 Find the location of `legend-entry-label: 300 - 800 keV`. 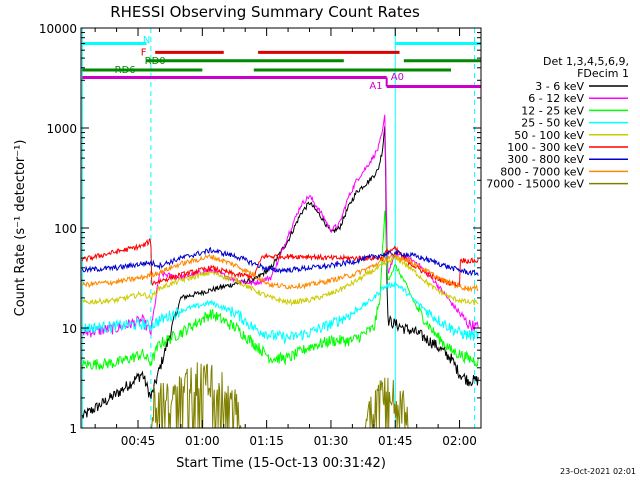

legend-entry-label: 300 - 800 keV is located at coordinates (545, 159).